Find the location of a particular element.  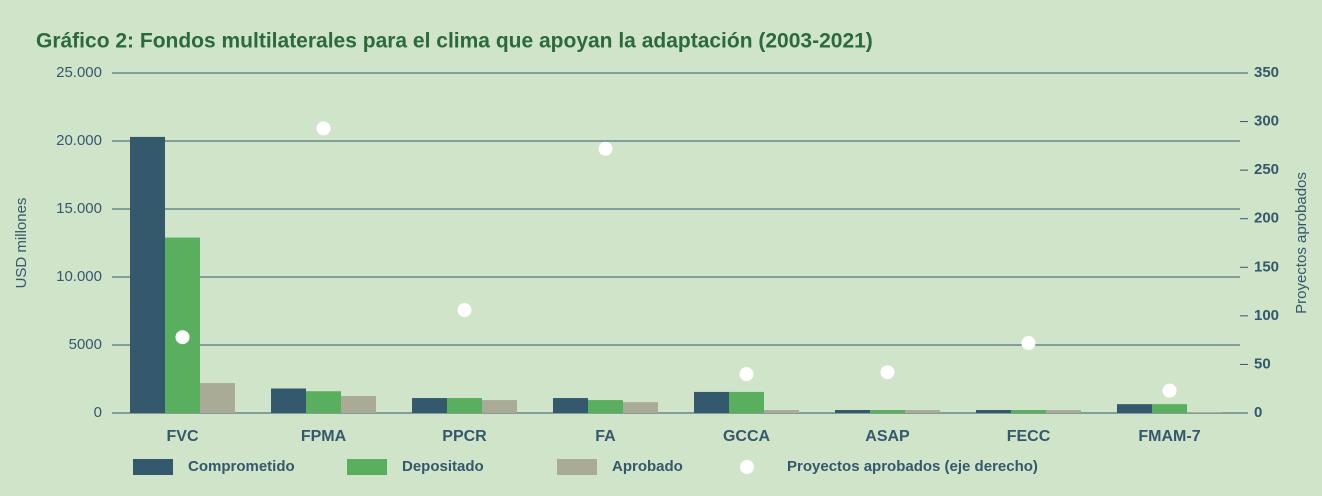

legend-label: Comprometido is located at coordinates (241, 466).